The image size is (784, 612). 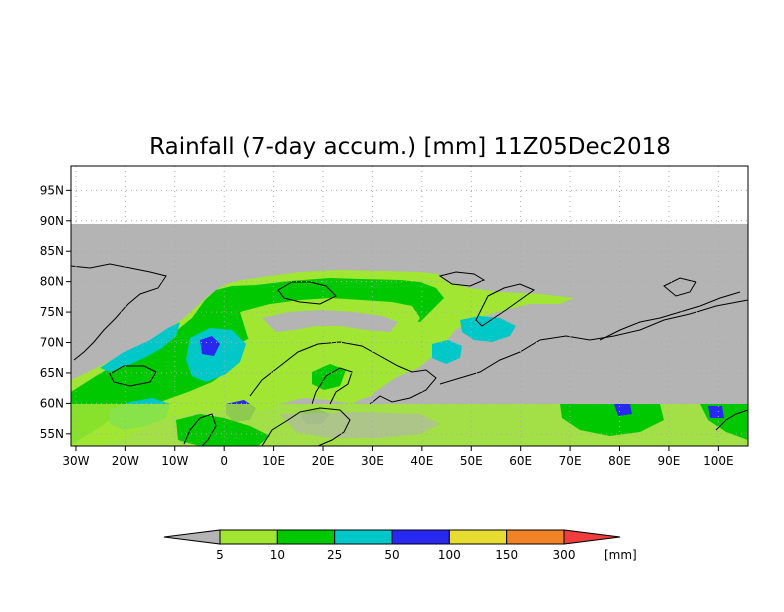 What do you see at coordinates (623, 410) in the screenshot?
I see `rain-area-blue-siberia` at bounding box center [623, 410].